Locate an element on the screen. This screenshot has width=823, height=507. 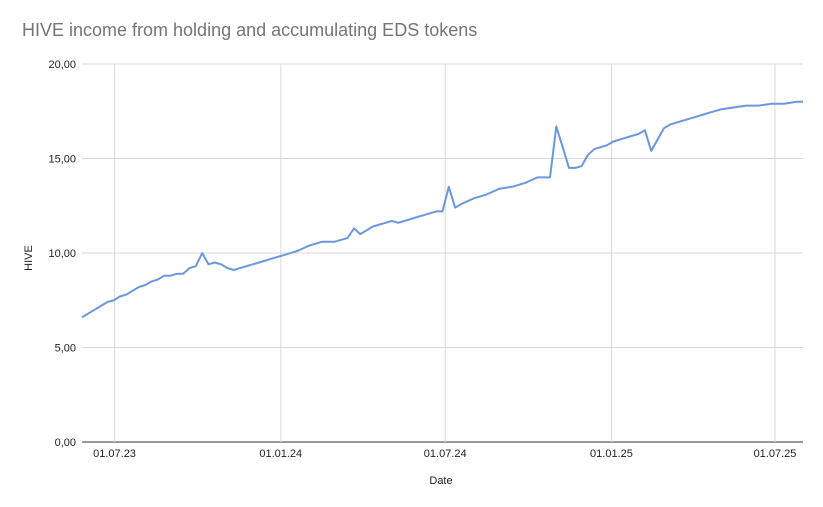
x-tick-label: 01.01.25 is located at coordinates (611, 454).